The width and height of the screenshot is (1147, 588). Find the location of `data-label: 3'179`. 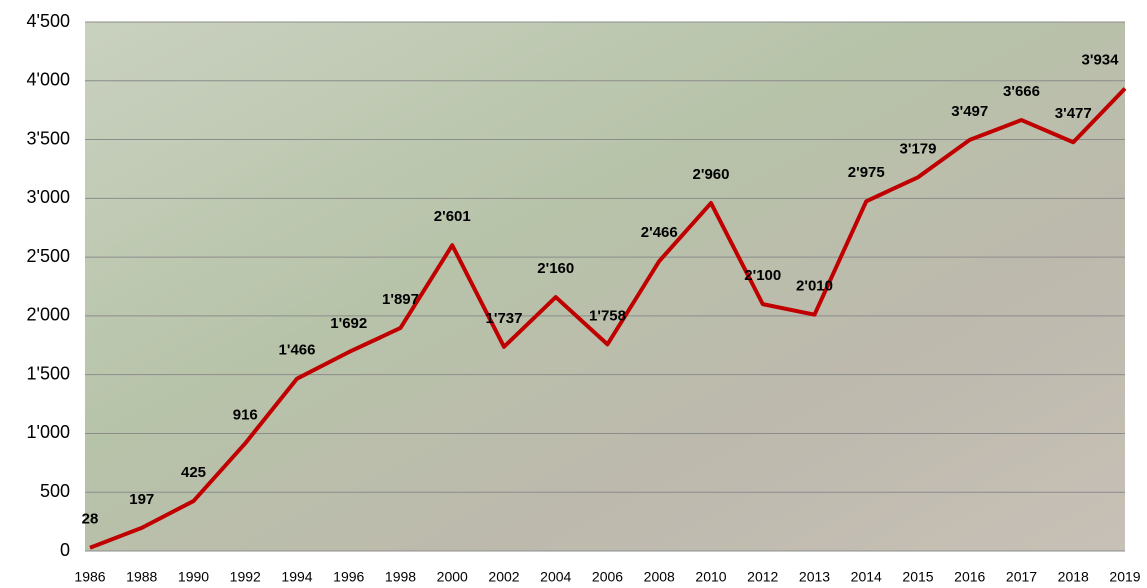

data-label: 3'179 is located at coordinates (918, 148).